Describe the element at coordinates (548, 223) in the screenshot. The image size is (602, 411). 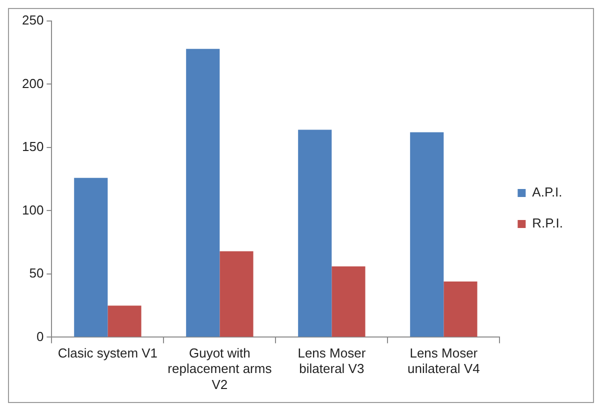
I see `legend-label: R.P.I.` at that location.